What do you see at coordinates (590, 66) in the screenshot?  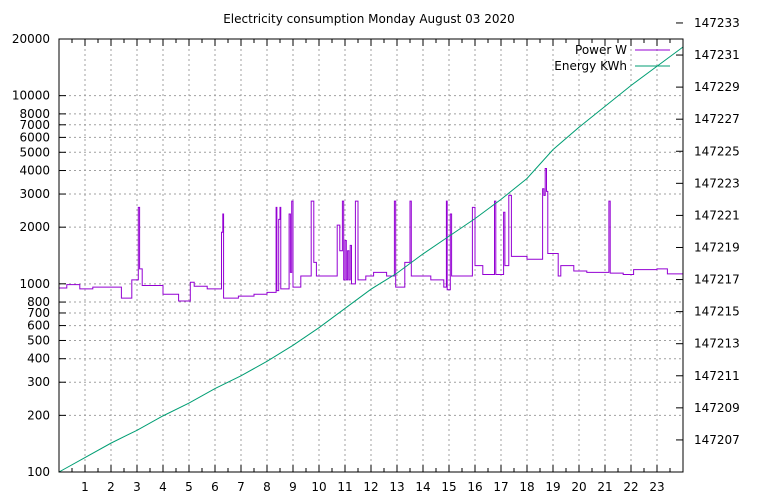 I see `legend-label: Energy KWh` at bounding box center [590, 66].